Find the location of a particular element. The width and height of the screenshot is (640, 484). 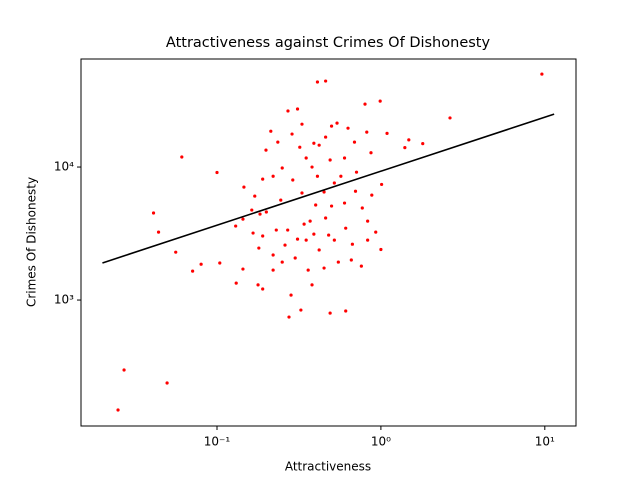

x-tick-label: 10⁻¹ is located at coordinates (217, 442).